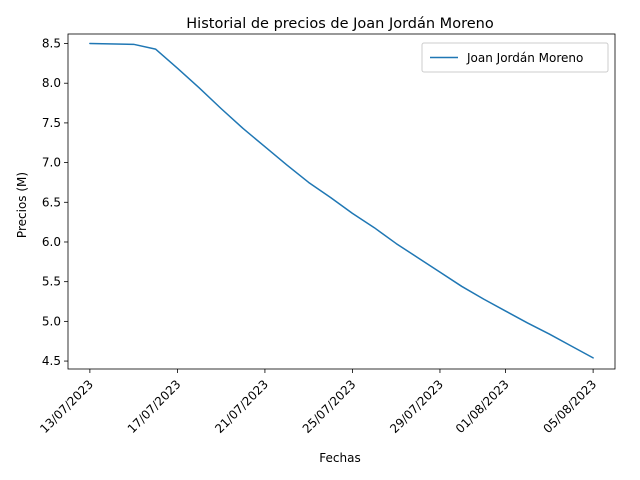  I want to click on y-tick-label: 7.5, so click(51, 123).